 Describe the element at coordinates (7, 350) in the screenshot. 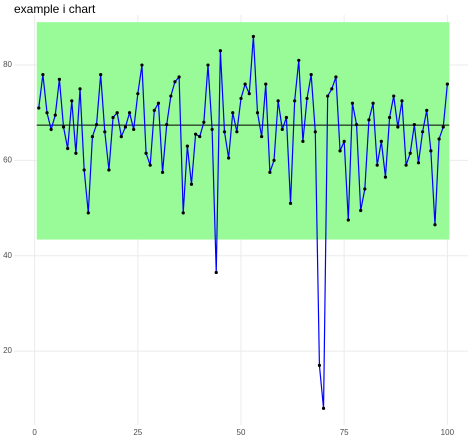

I see `y-tick-label: 20` at that location.